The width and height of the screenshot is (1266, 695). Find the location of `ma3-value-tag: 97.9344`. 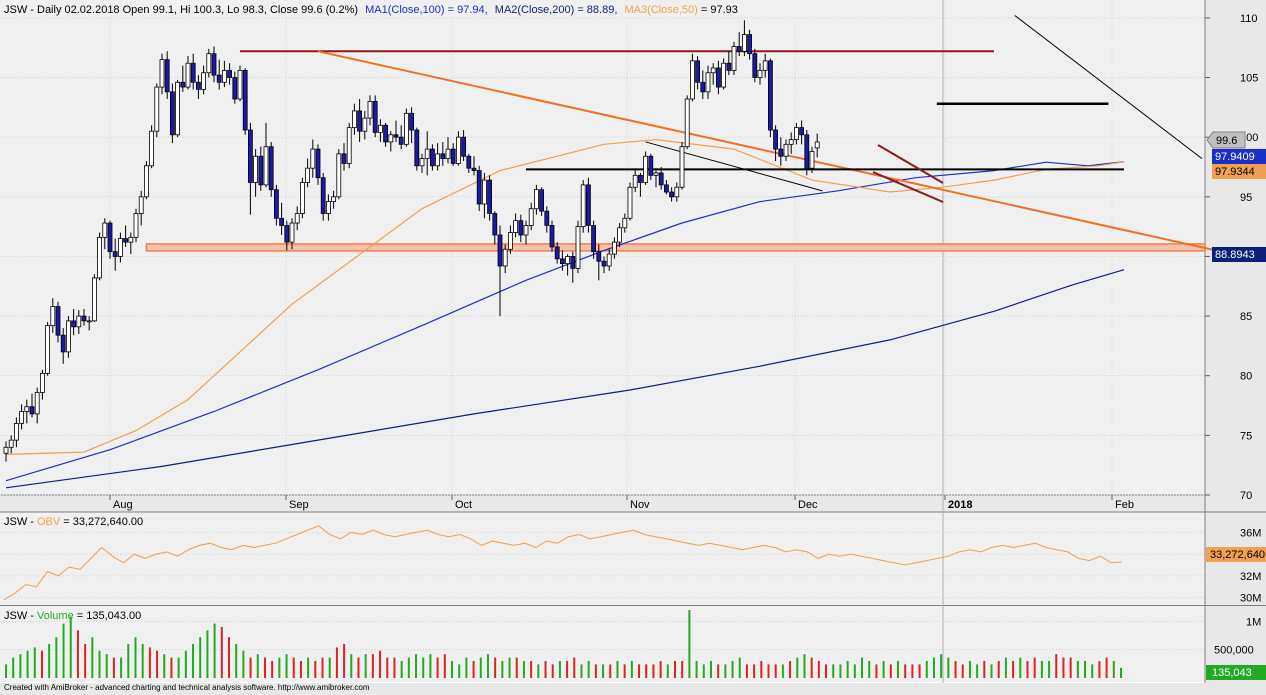

ma3-value-tag: 97.9344 is located at coordinates (1239, 171).